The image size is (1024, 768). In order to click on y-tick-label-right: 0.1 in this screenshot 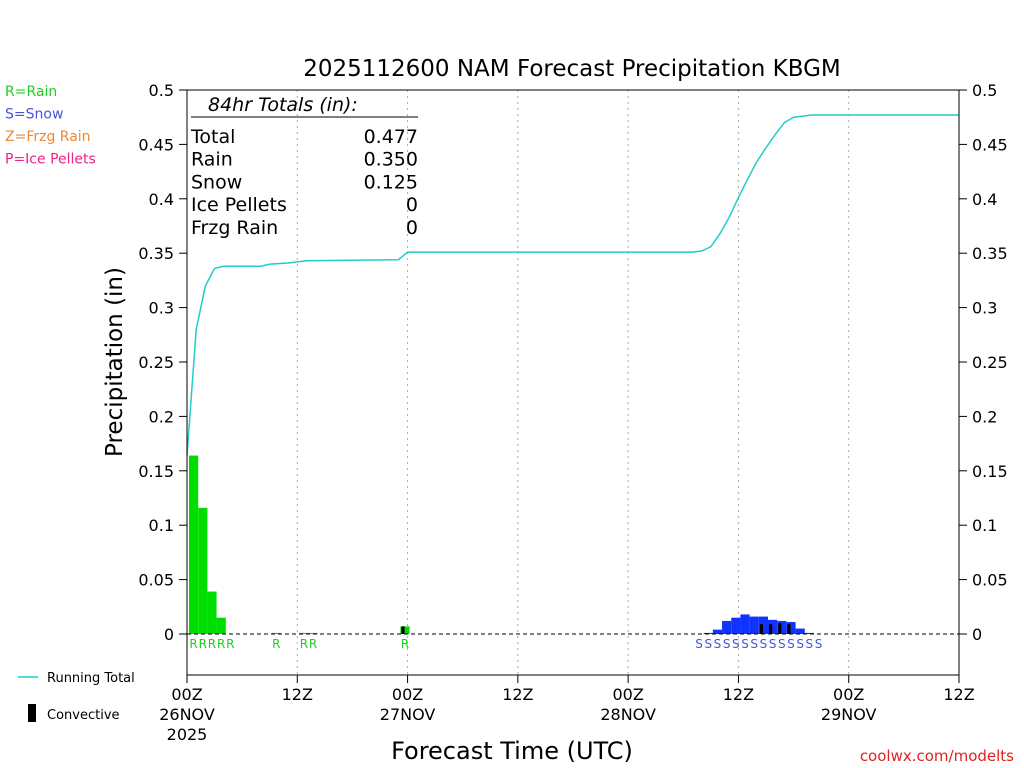, I will do `click(984, 525)`.